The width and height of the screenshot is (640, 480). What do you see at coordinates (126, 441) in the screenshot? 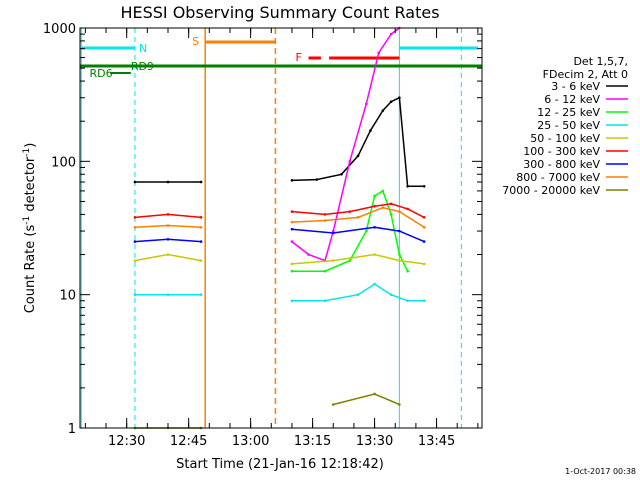
I see `x-tick-label: 12:30` at bounding box center [126, 441].